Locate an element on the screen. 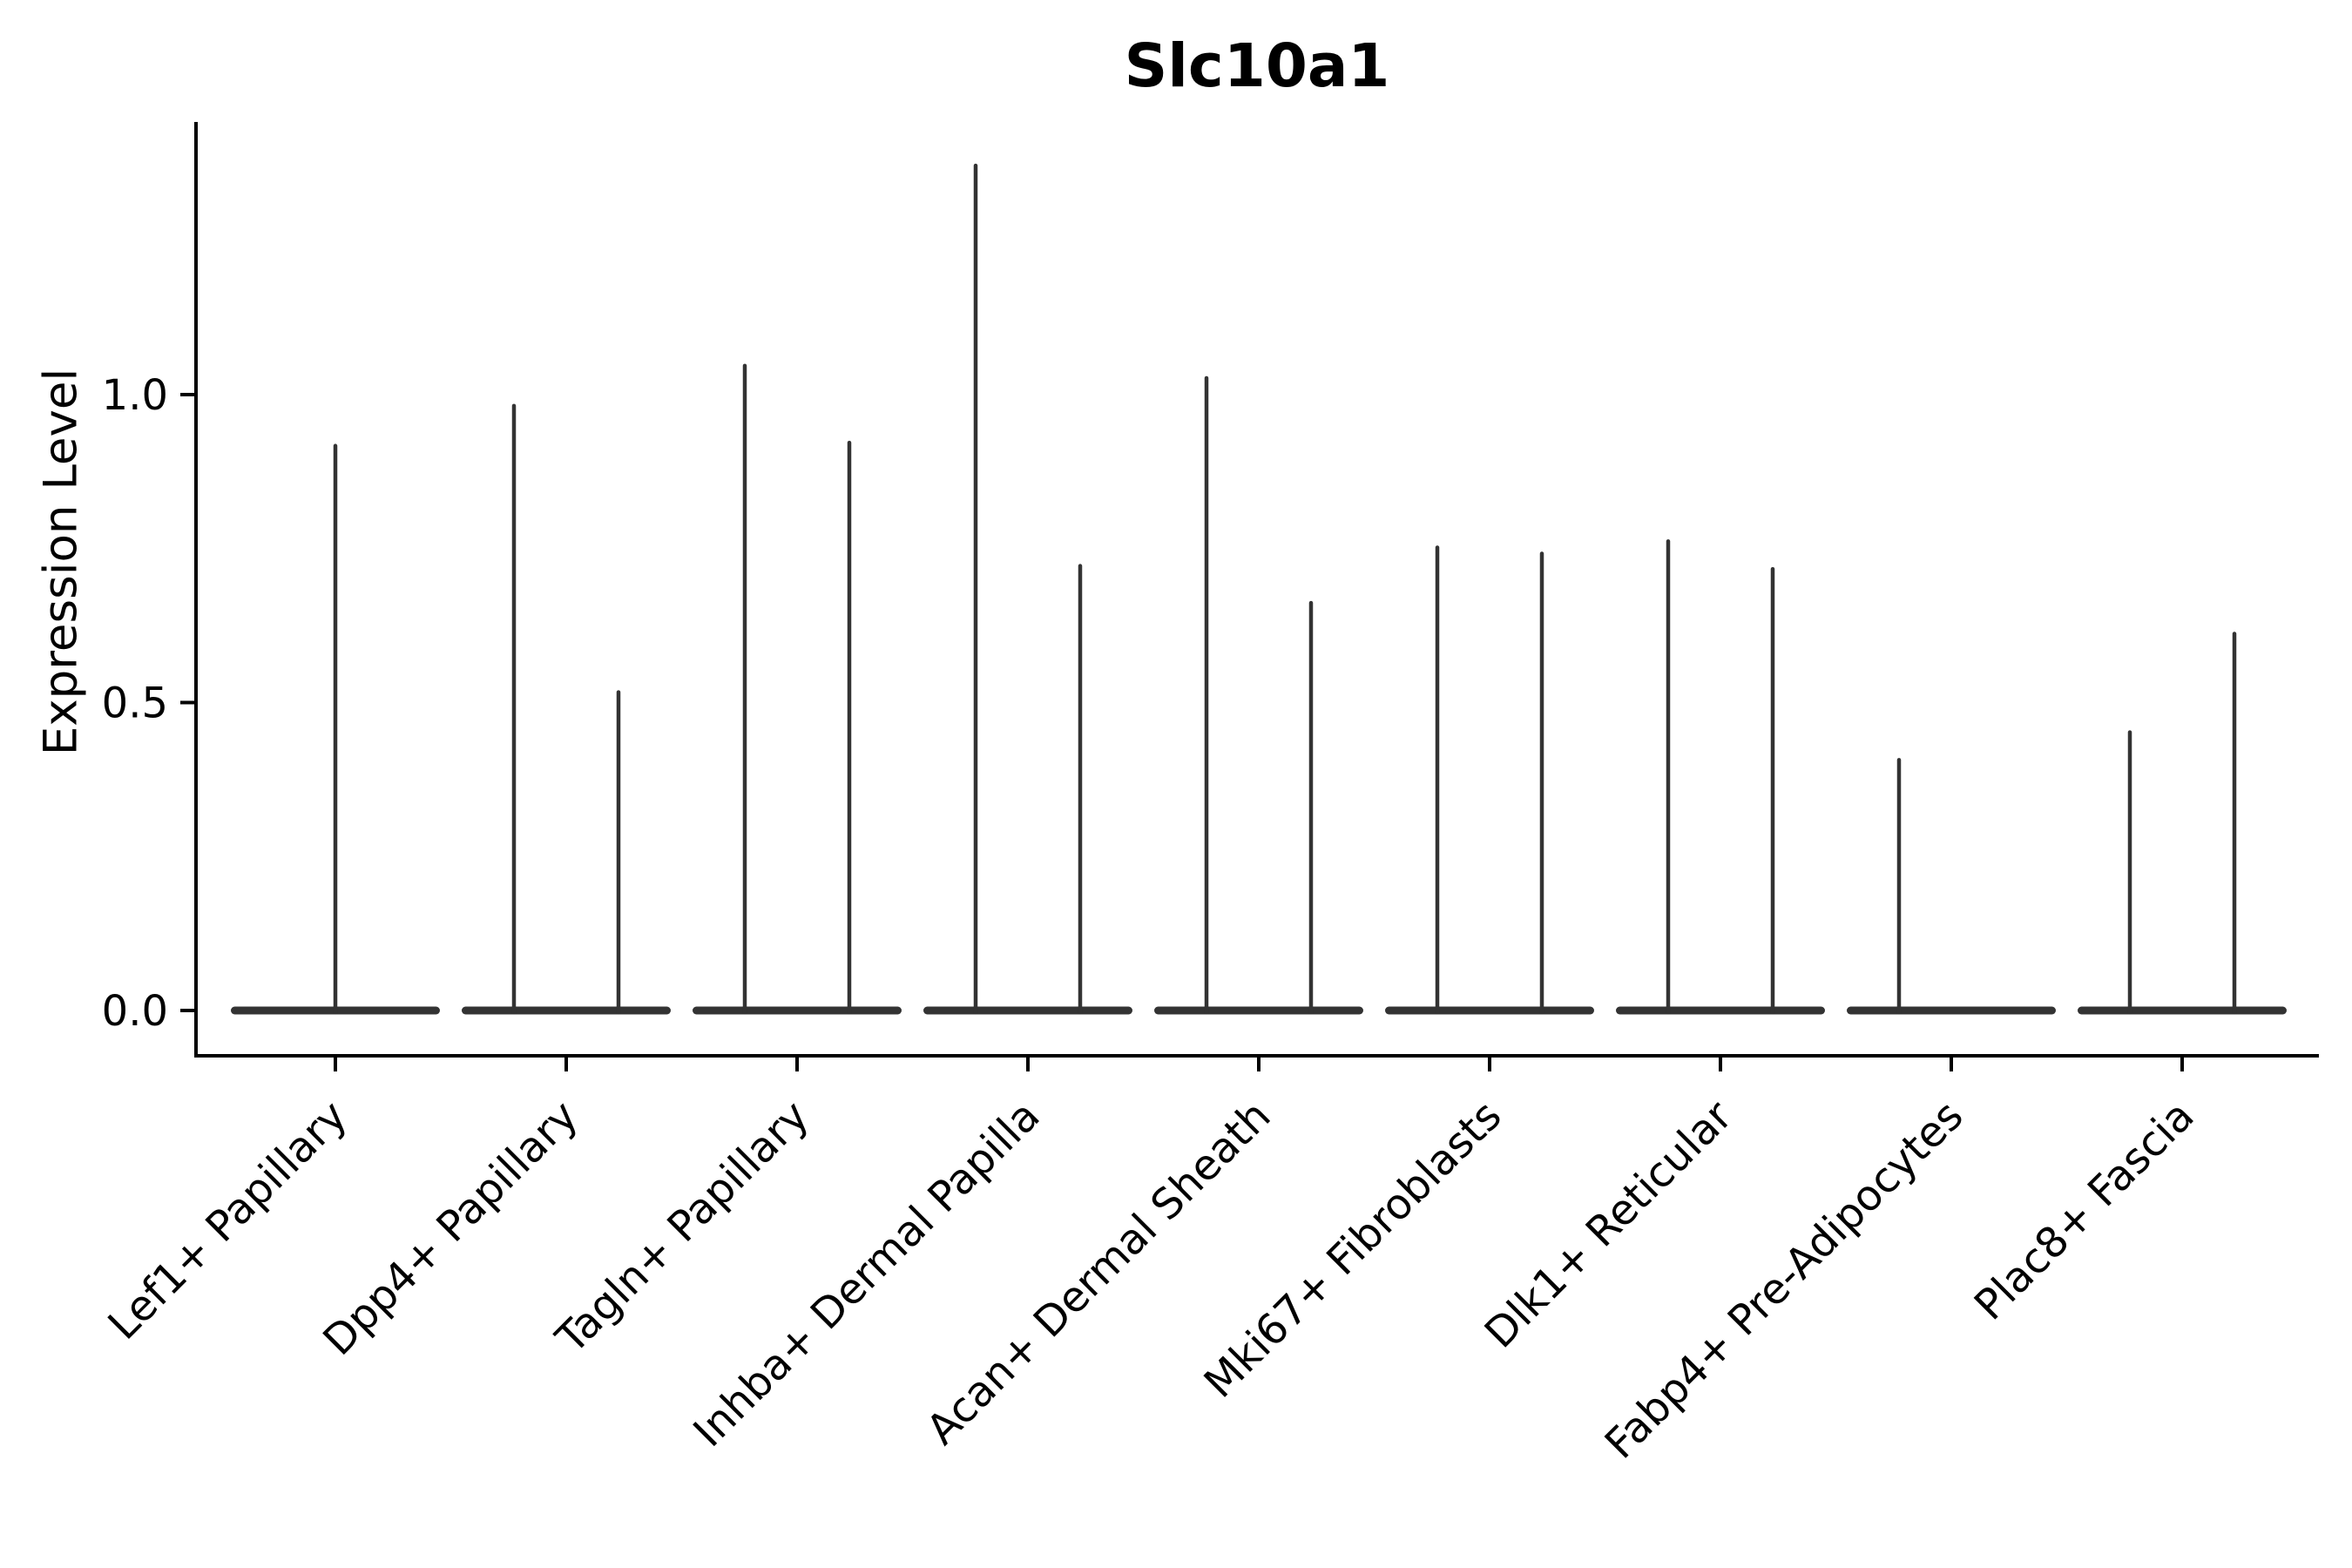 The height and width of the screenshot is (1568, 2352). x-axis-line is located at coordinates (1256, 1056).